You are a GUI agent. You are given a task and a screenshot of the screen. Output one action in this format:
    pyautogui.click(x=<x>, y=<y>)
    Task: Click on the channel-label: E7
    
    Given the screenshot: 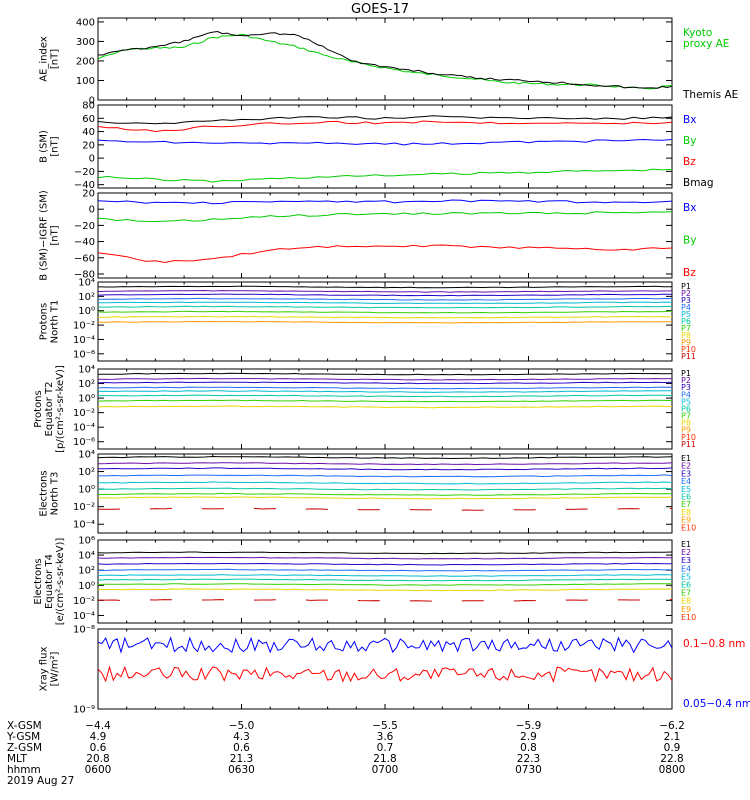 What is the action you would take?
    pyautogui.click(x=686, y=593)
    